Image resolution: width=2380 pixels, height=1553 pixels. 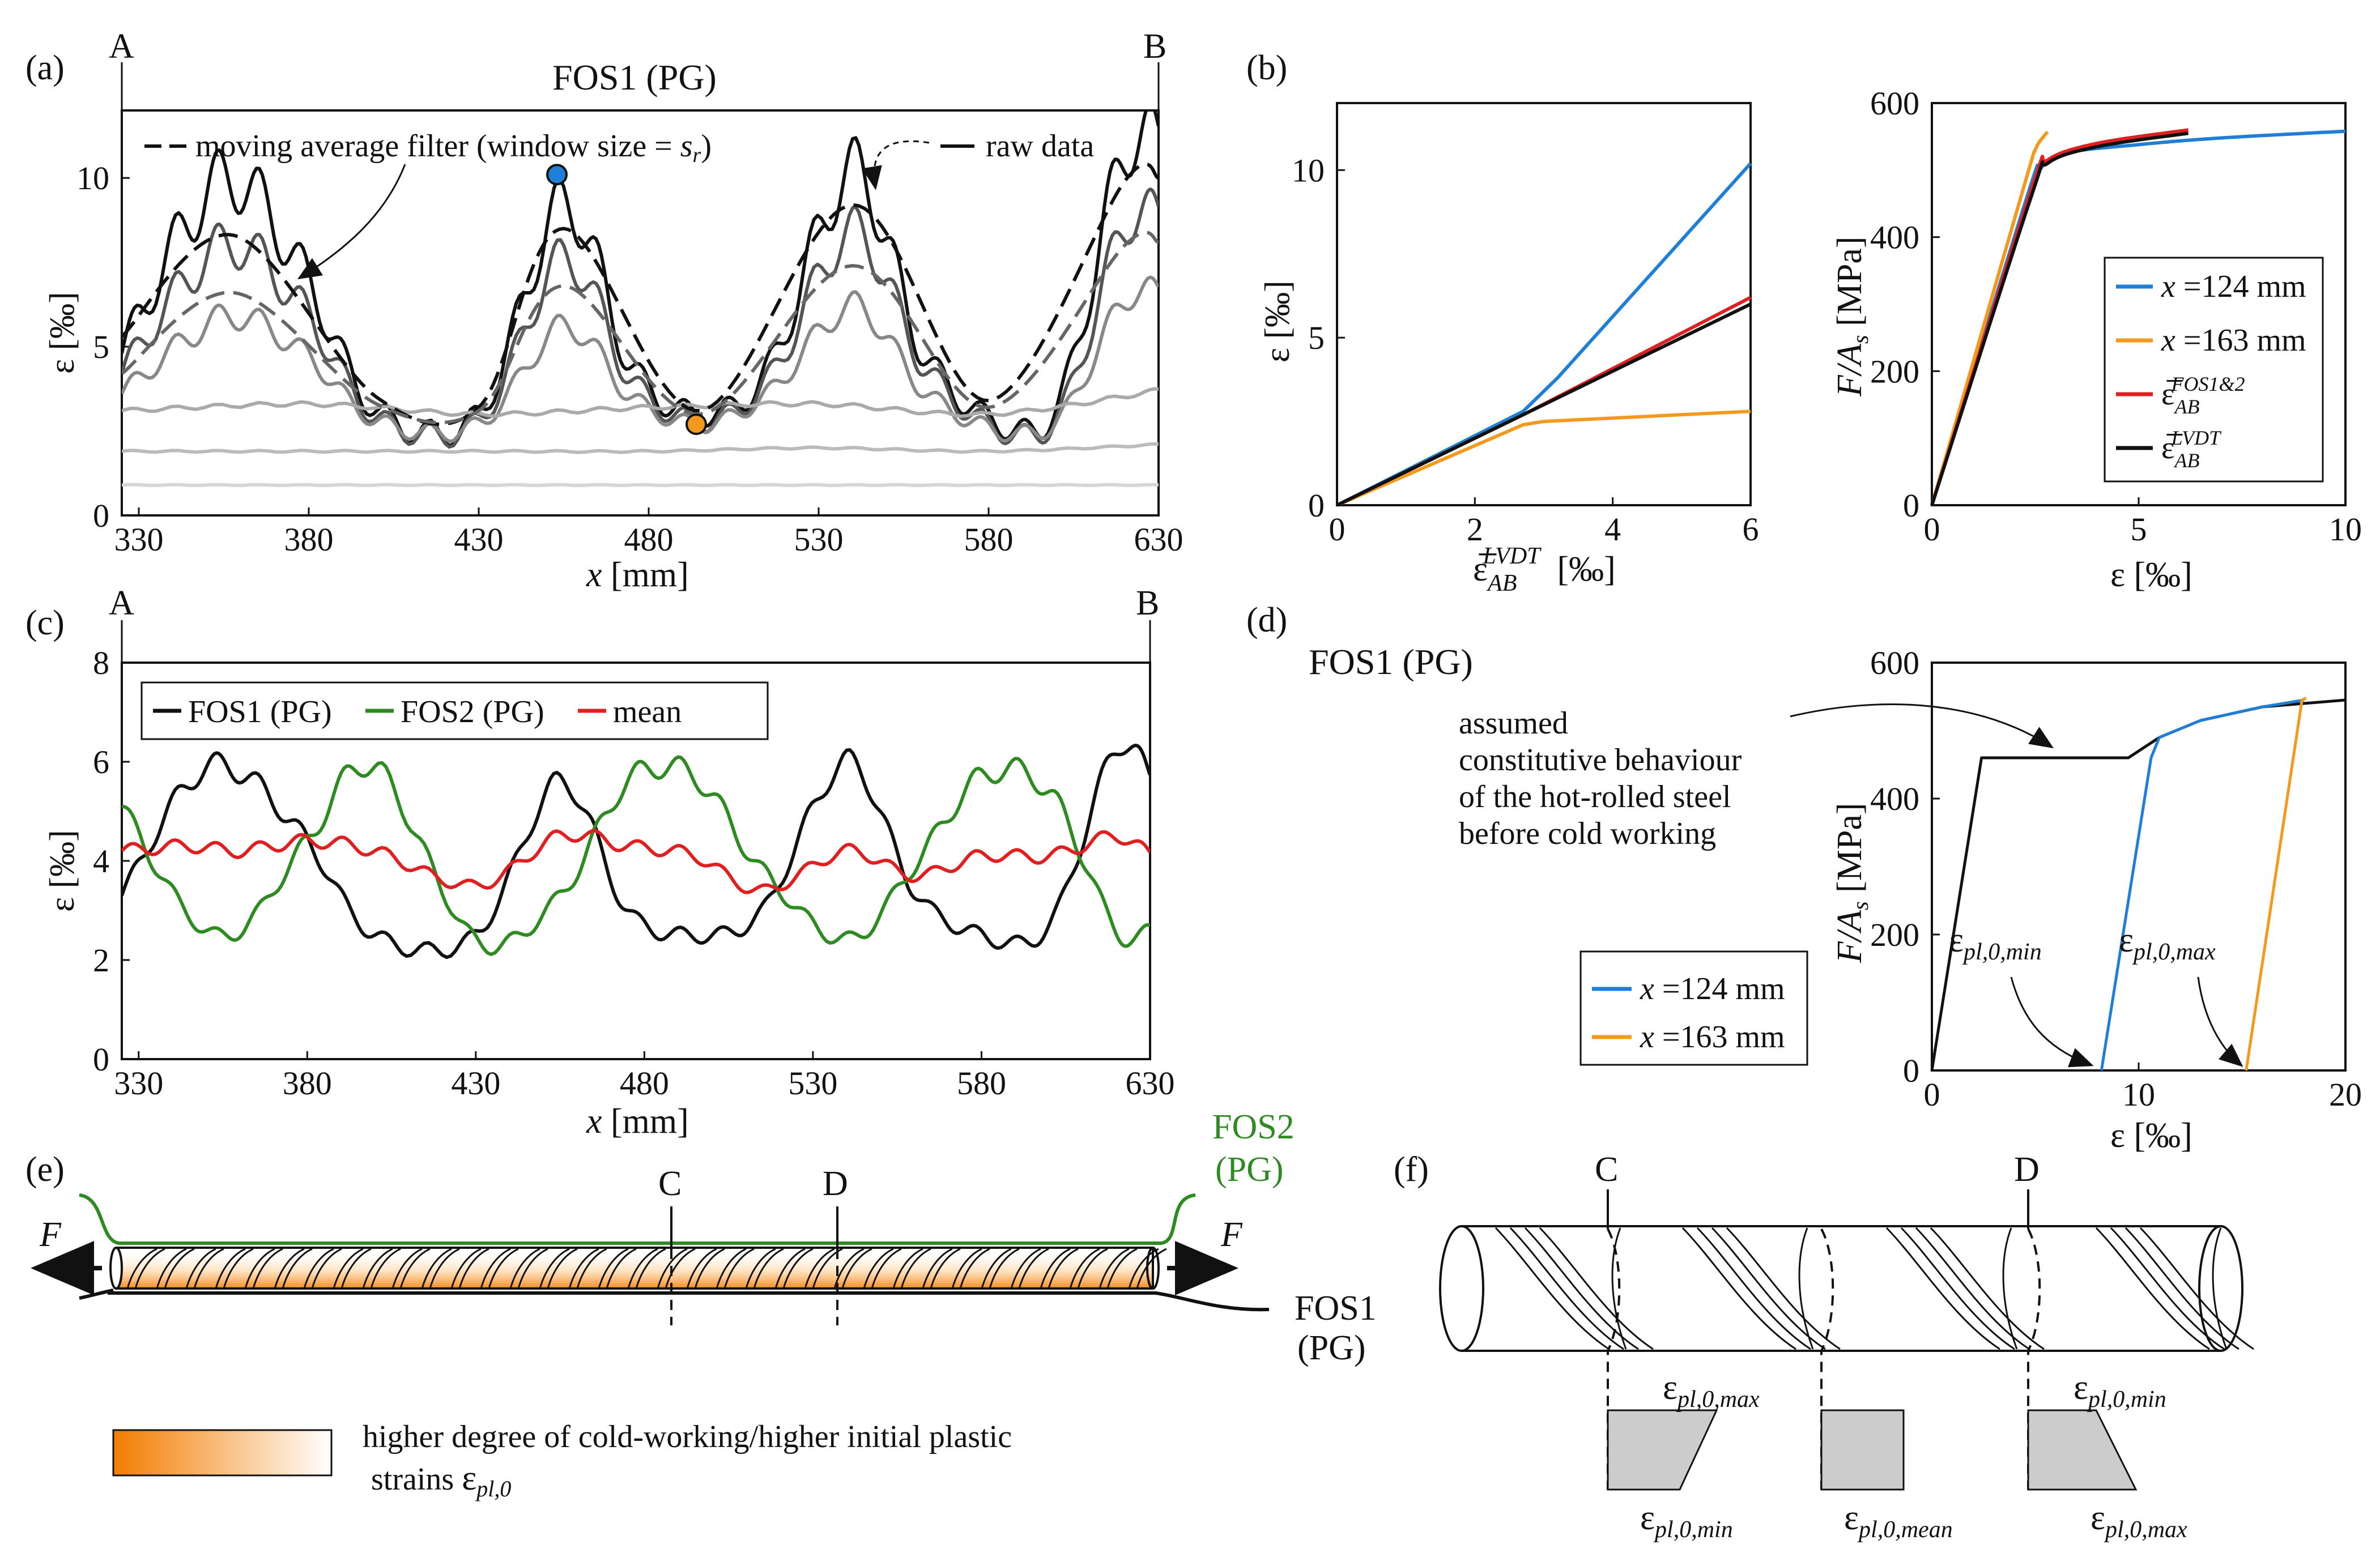 I want to click on panel-b-legend-entry-3: ε̅ABLVDT, so click(x=2191, y=449).